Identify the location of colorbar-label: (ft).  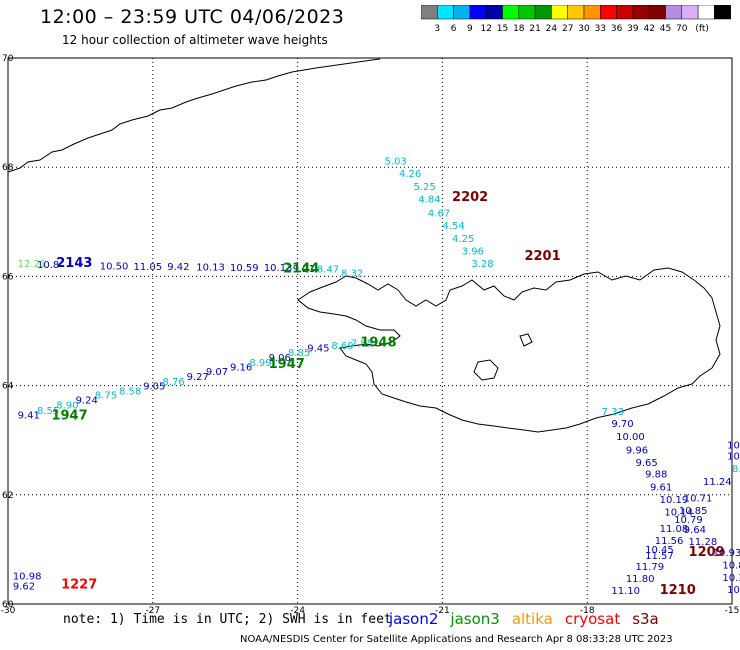
(702, 29).